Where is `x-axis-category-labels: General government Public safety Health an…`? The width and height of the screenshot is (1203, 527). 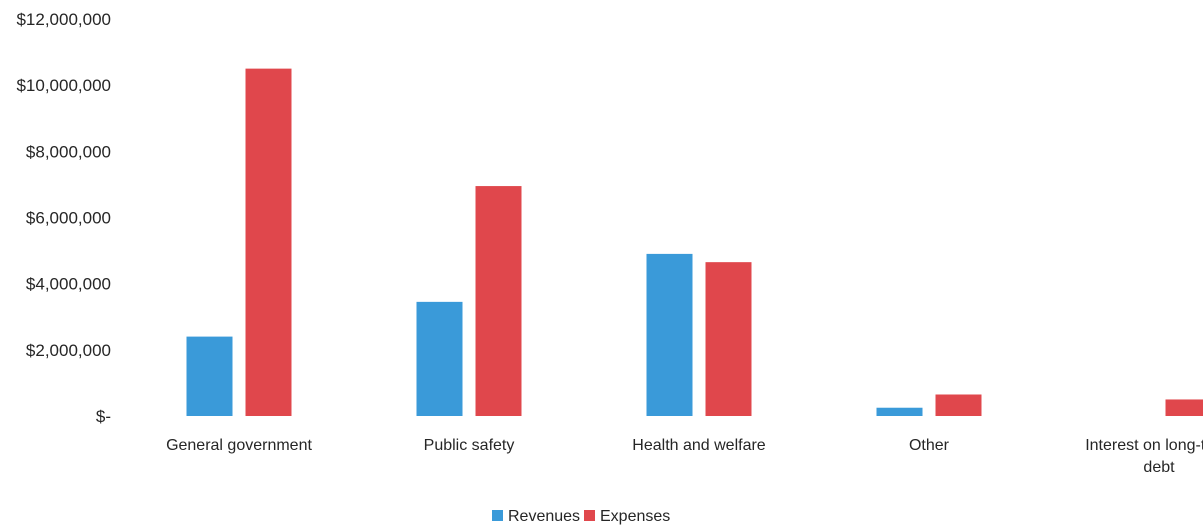
x-axis-category-labels: General government Public safety Health an… is located at coordinates (684, 456).